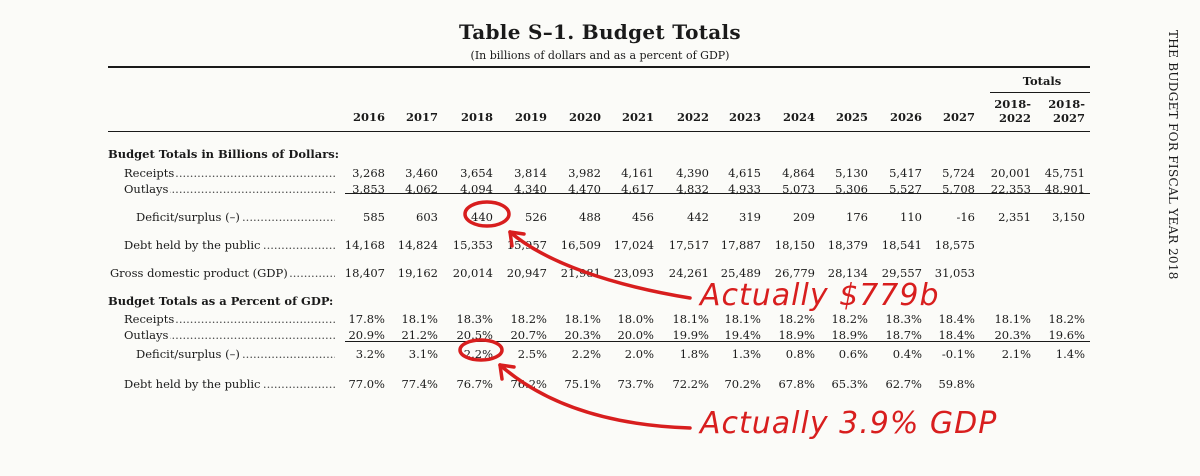 The height and width of the screenshot is (476, 1200). I want to click on cell-p_outlays: 19.9%, so click(690, 335).